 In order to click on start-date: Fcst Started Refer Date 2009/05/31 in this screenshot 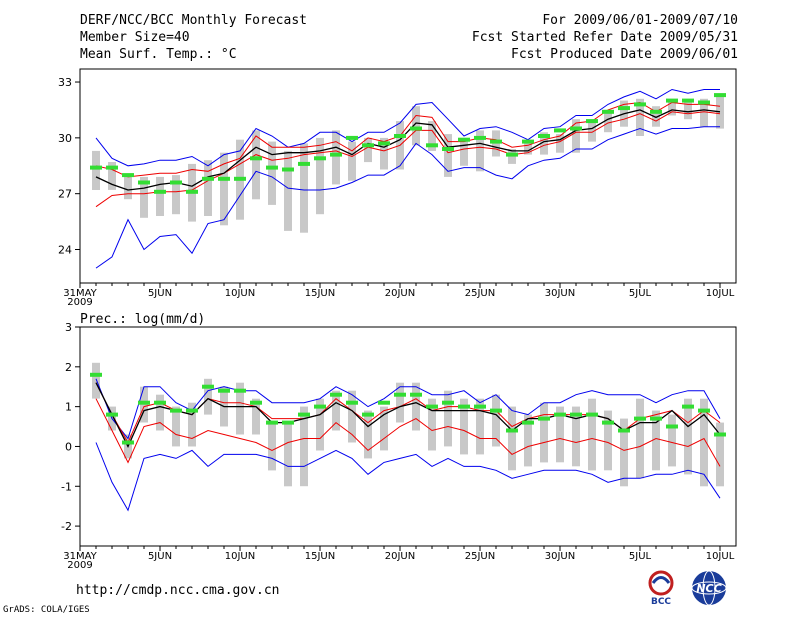, I will do `click(604, 37)`.